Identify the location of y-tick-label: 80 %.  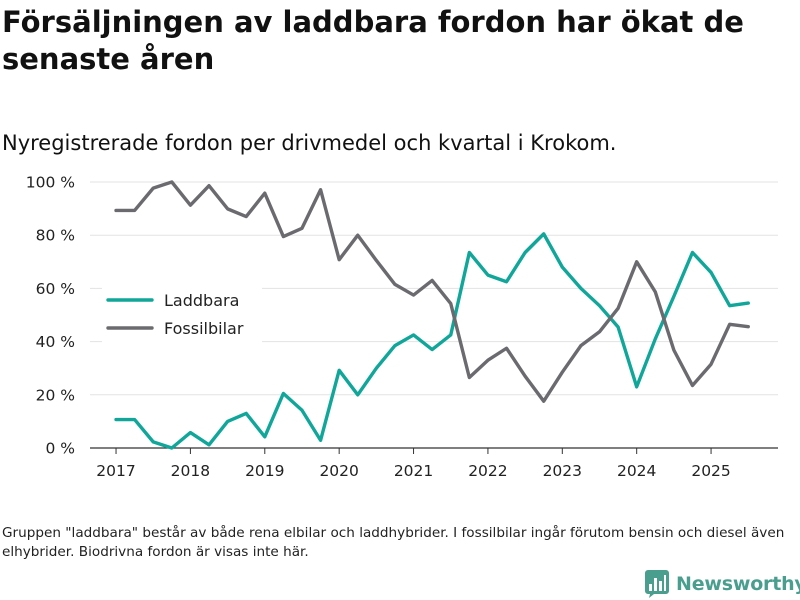
(55, 236).